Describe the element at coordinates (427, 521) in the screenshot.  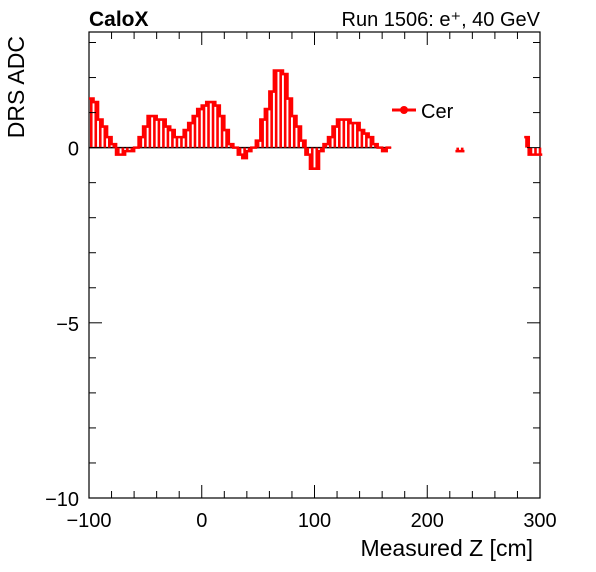
I see `x-tick-label: 200` at that location.